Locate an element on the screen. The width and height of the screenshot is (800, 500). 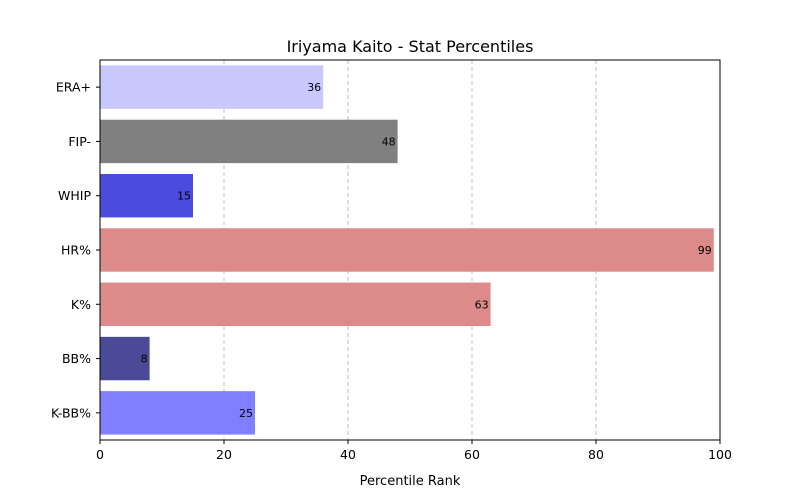
bar-fip- is located at coordinates (249, 141).